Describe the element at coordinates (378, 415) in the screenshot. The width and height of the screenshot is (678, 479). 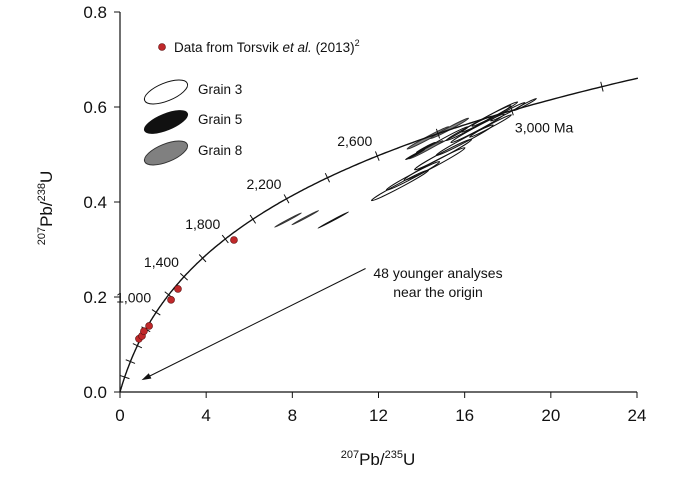
I see `x-tick-label: 12` at that location.